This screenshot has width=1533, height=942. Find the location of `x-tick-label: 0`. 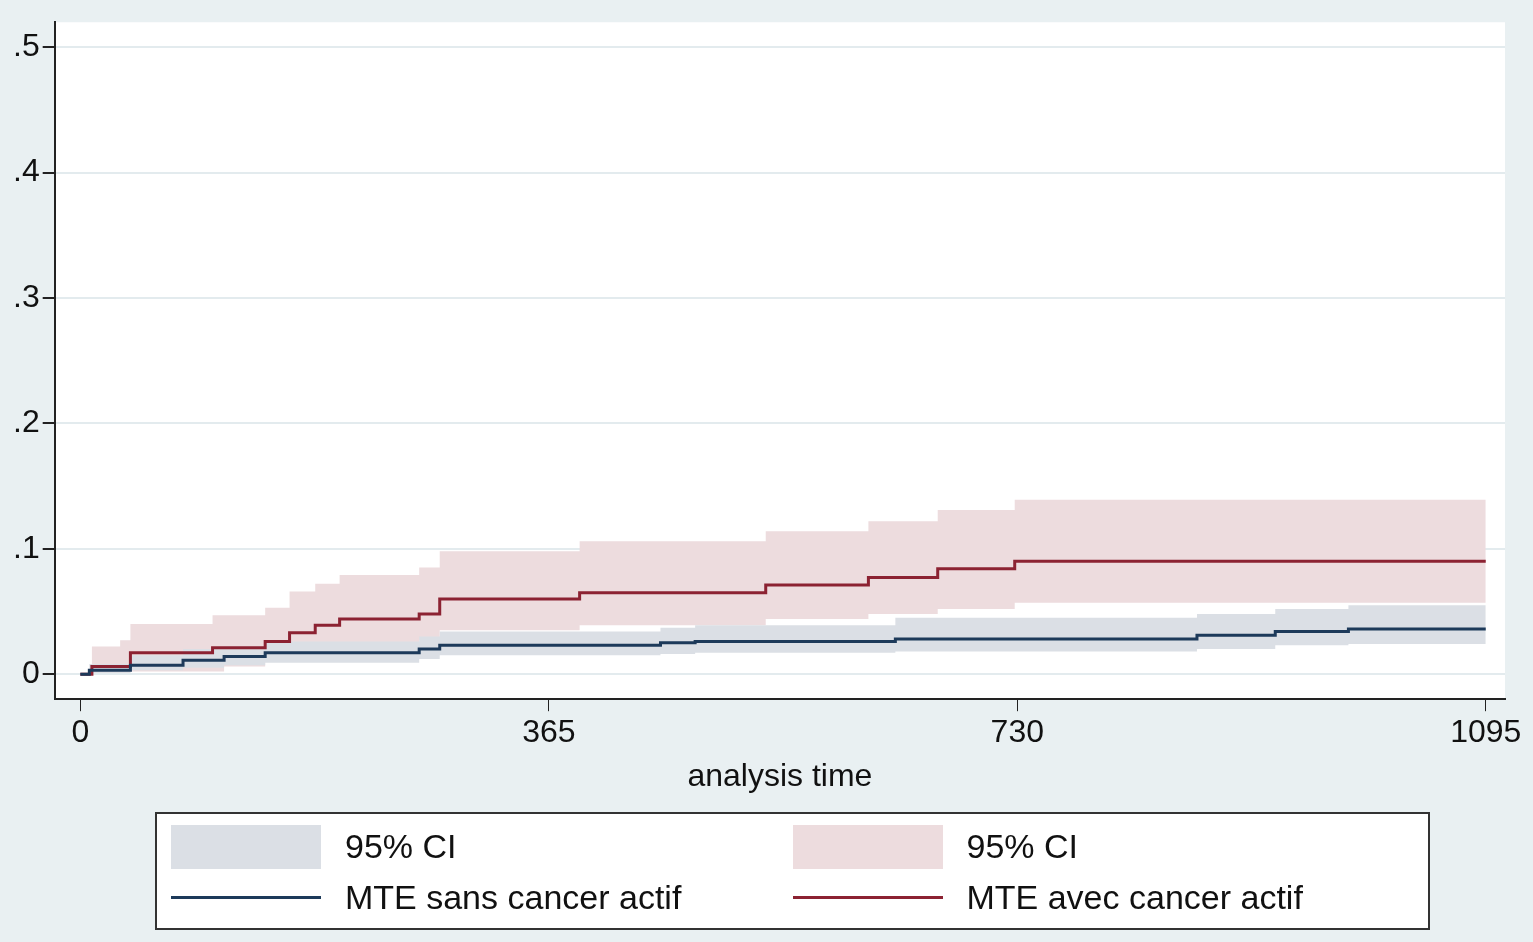

x-tick-label: 0 is located at coordinates (80, 731).